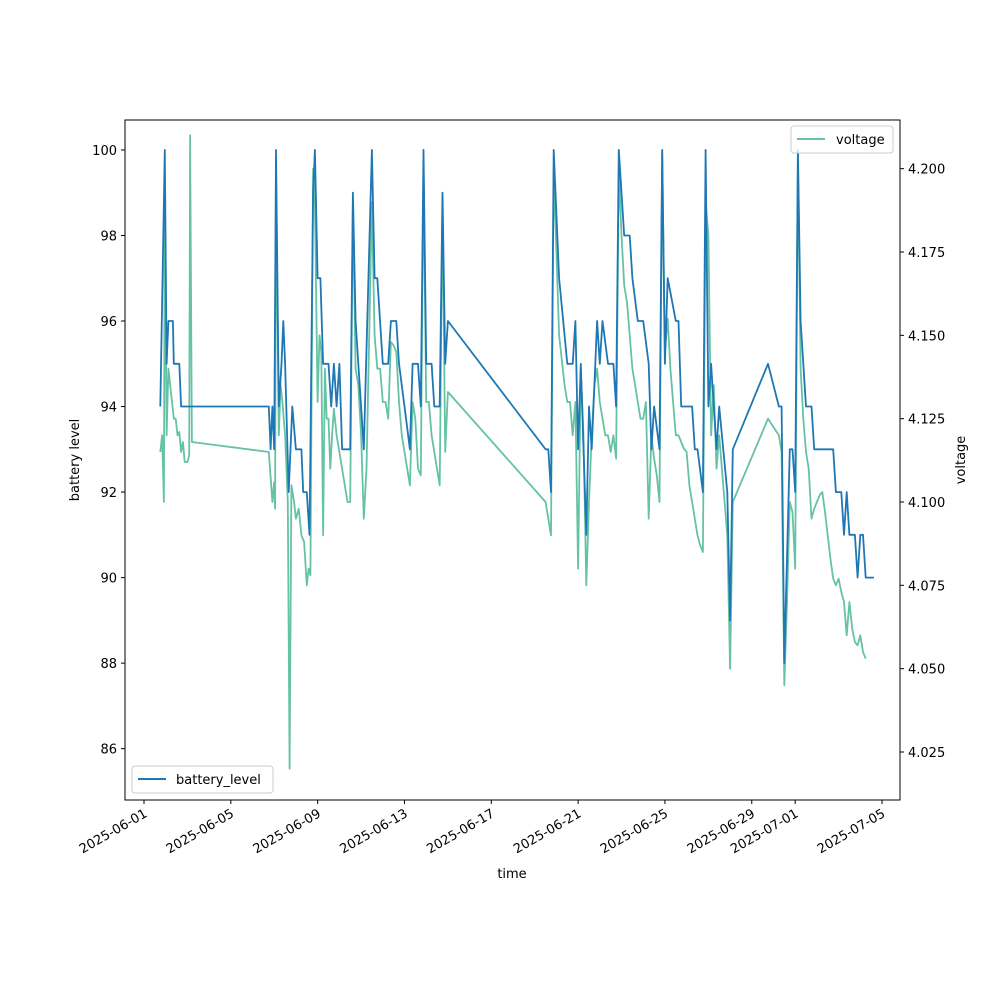  I want to click on y-right-tick-label: 4.200, so click(926, 170).